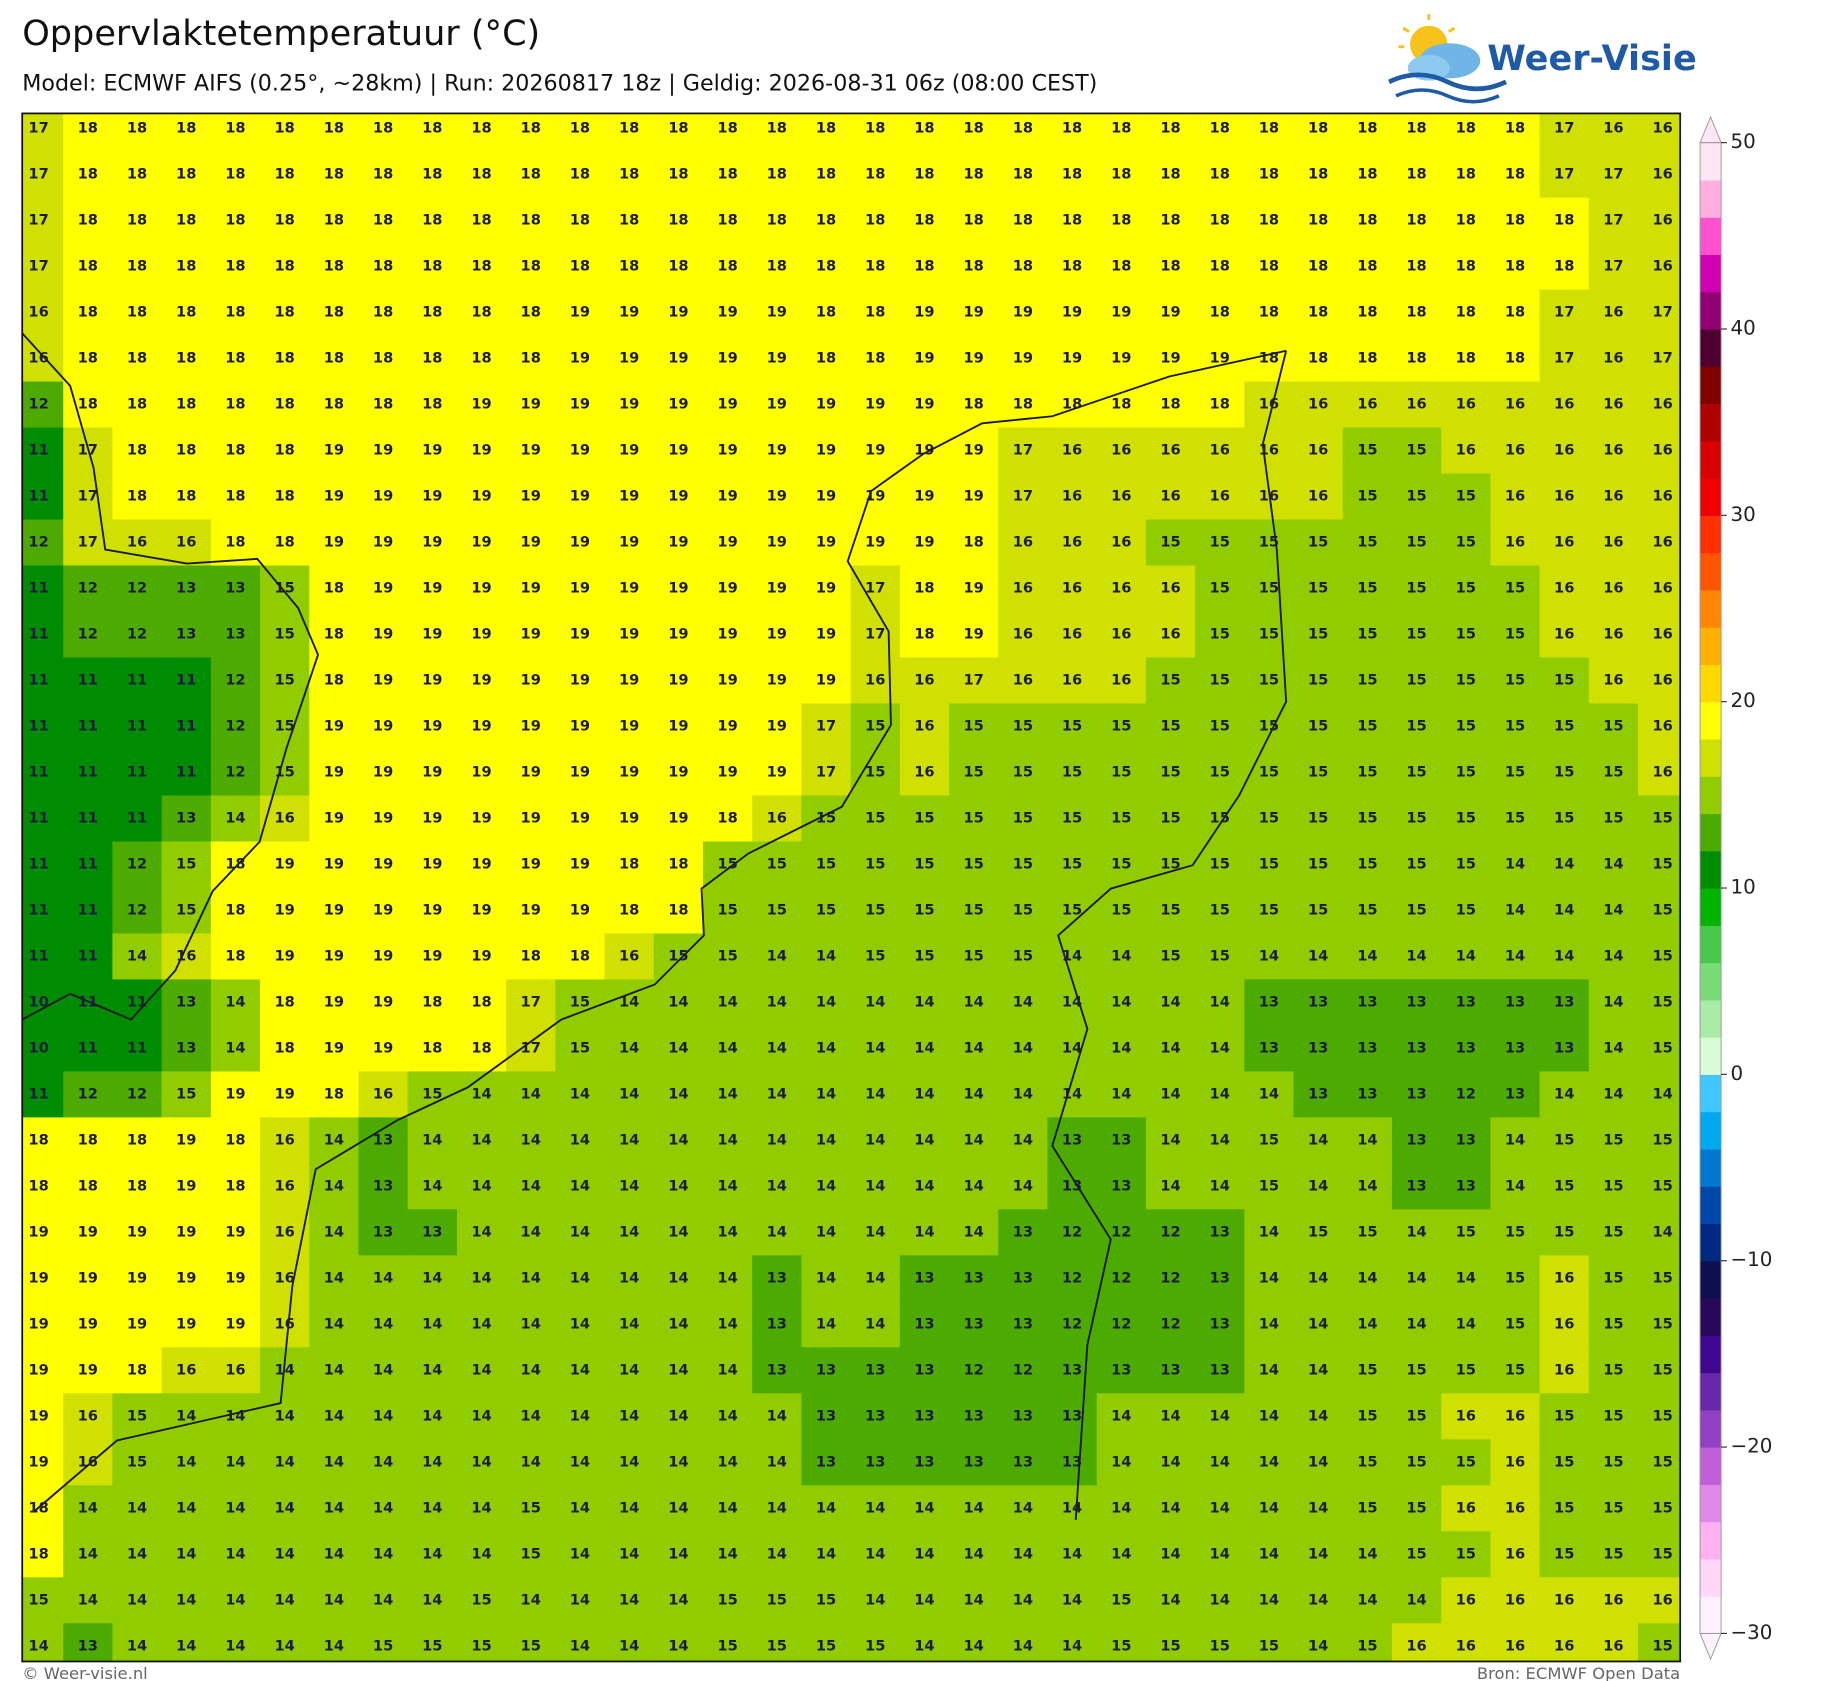  Describe the element at coordinates (973, 1369) in the screenshot. I see `temp-label: 12` at that location.